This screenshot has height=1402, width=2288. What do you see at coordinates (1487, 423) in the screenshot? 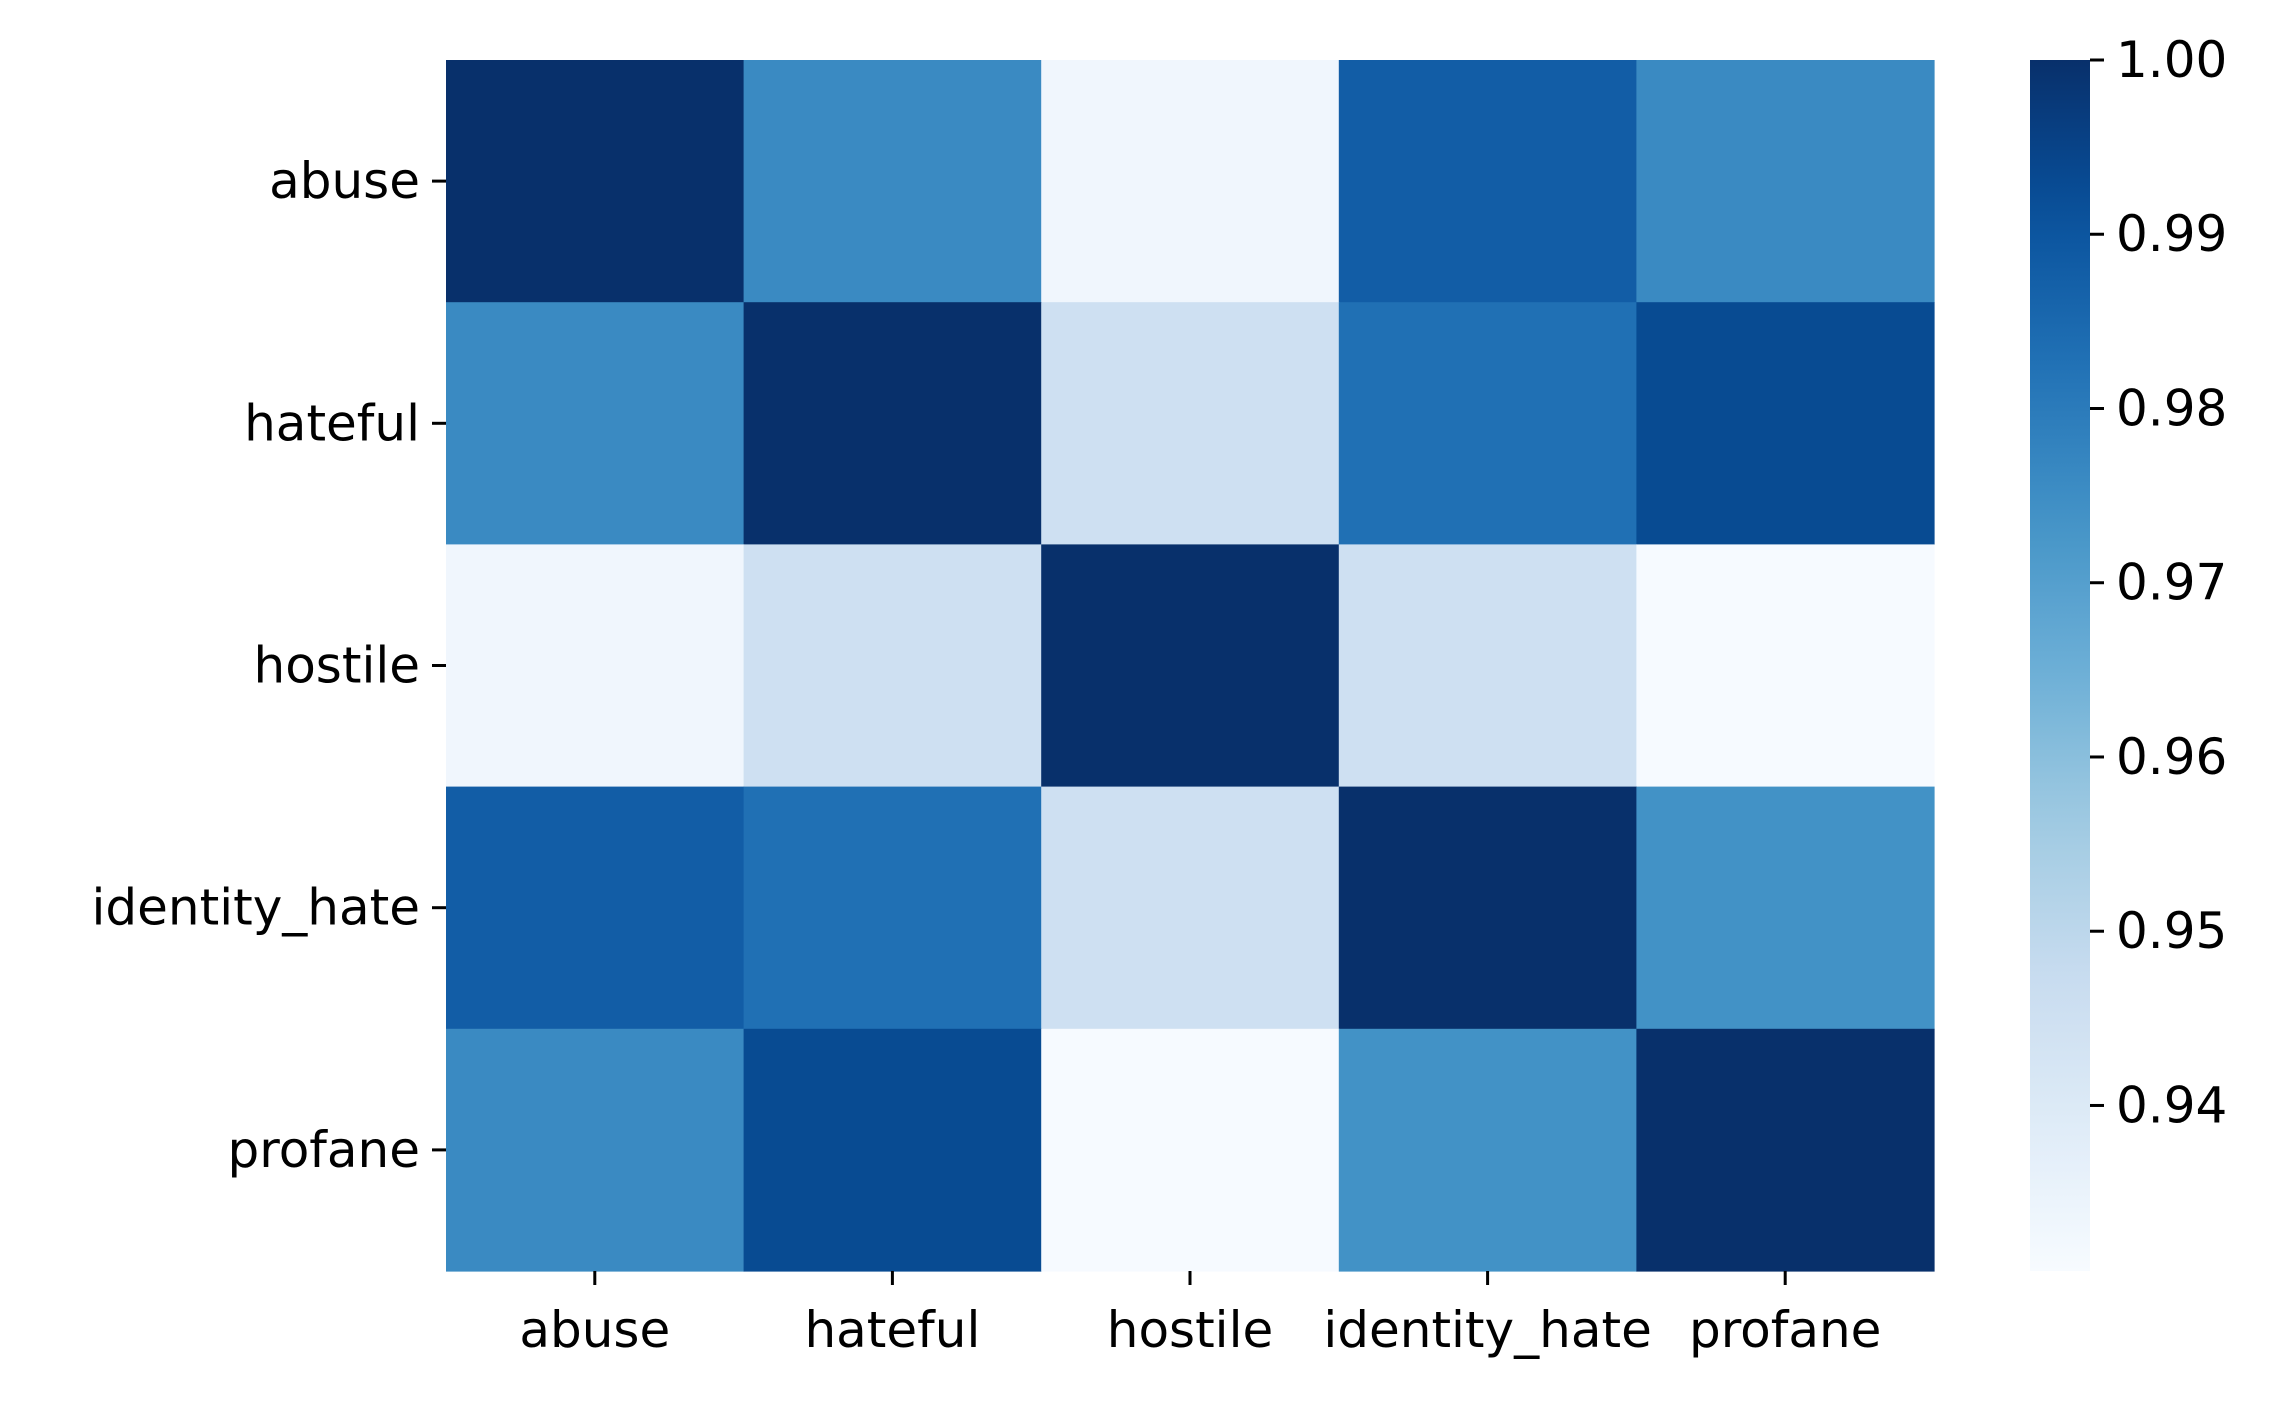
I see `heatmap-cell-hateful-identity_hate` at bounding box center [1487, 423].